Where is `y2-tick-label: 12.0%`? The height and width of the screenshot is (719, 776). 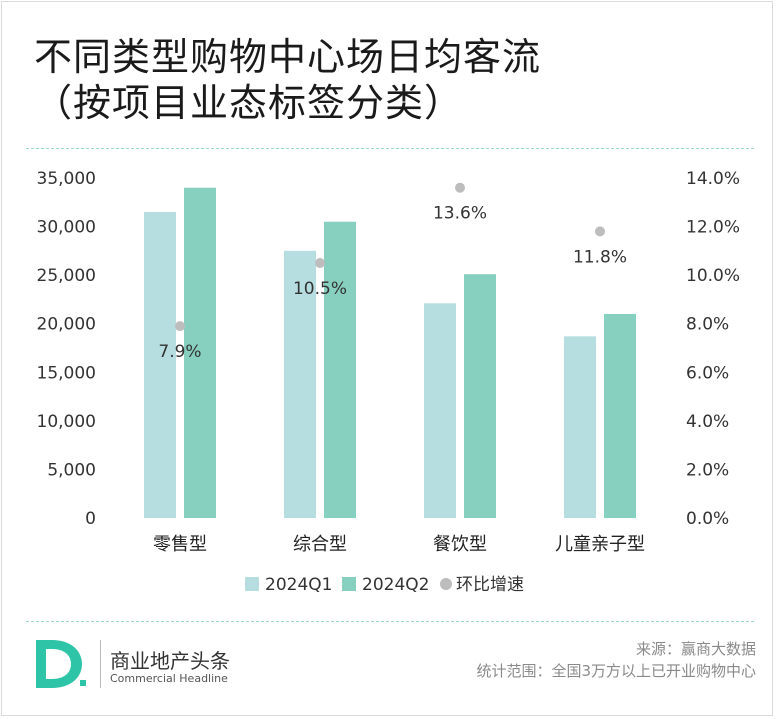 y2-tick-label: 12.0% is located at coordinates (713, 228).